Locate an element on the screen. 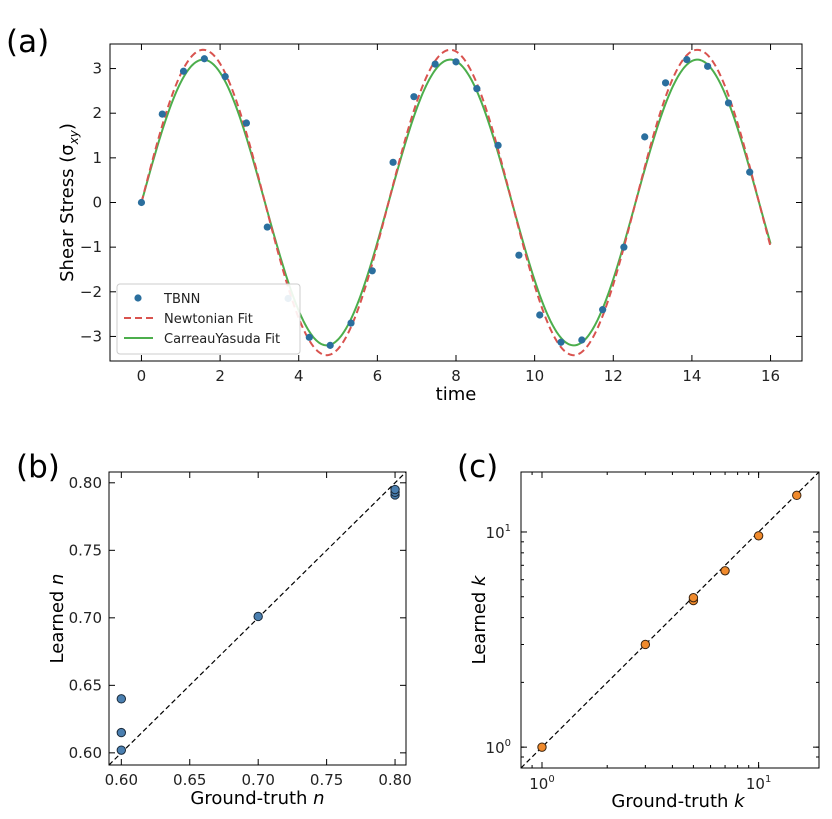 This screenshot has width=832, height=819. panel-c-frame is located at coordinates (670, 620).